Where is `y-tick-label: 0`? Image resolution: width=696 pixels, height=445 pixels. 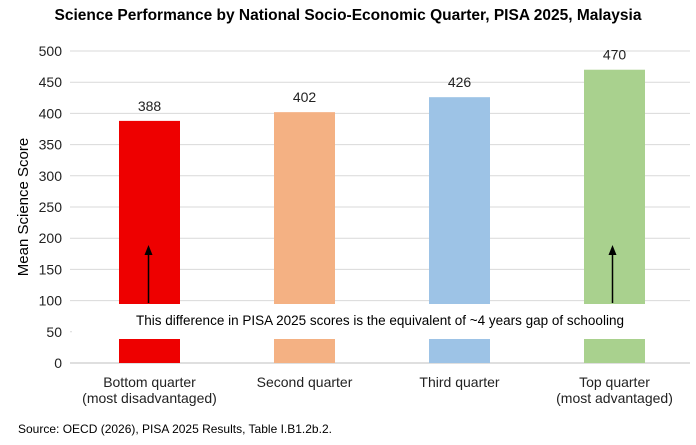 y-tick-label: 0 is located at coordinates (58, 363).